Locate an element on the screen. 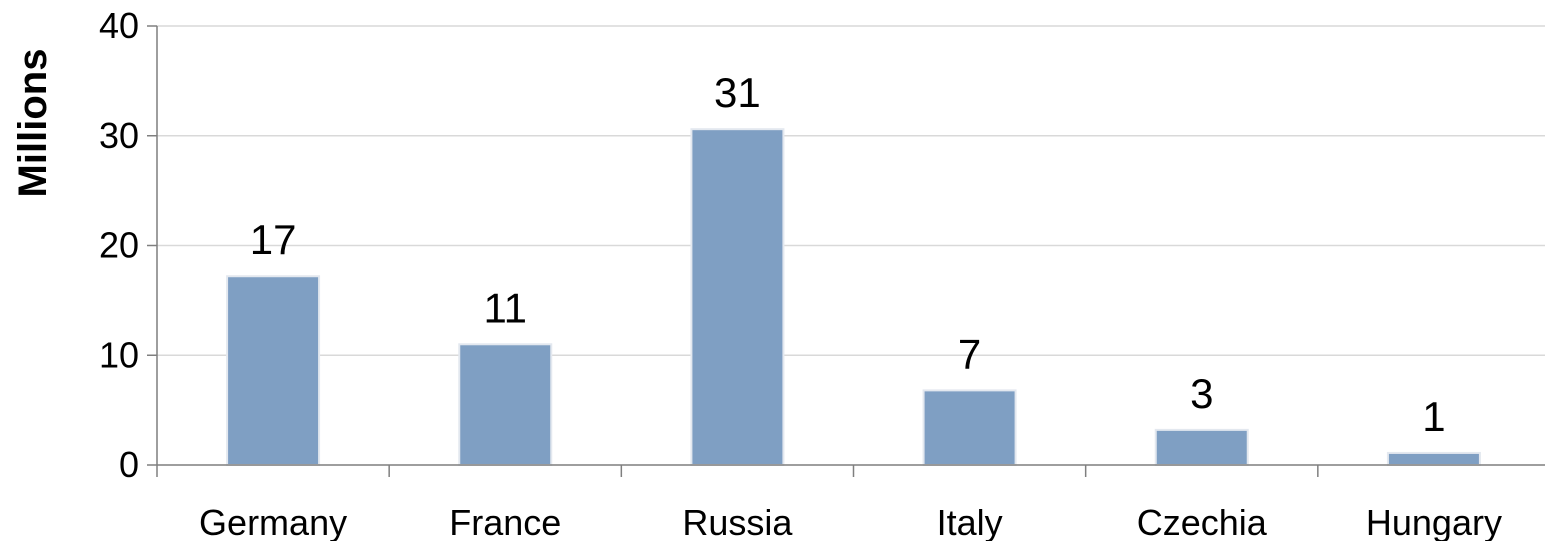  y-tick-label: 30 is located at coordinates (119, 135).